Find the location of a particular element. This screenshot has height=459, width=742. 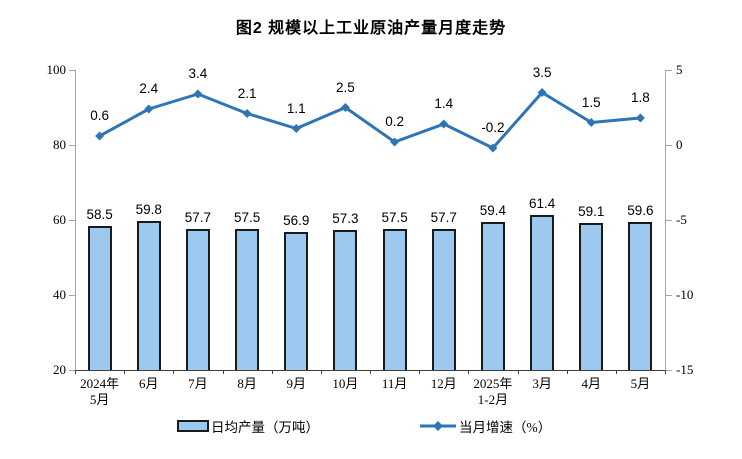

line-value-label: 2.5 is located at coordinates (345, 87).